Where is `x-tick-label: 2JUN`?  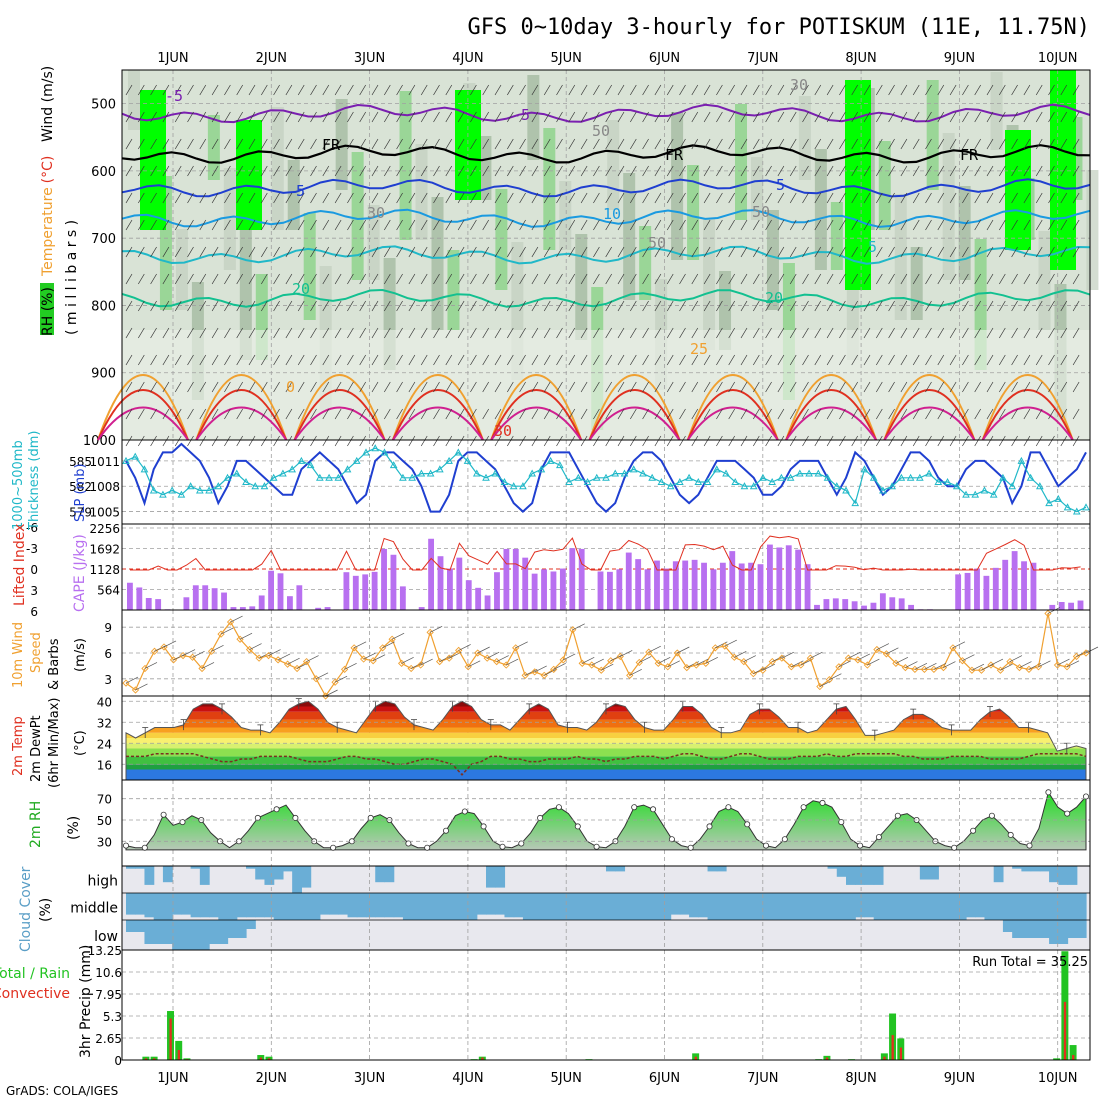 x-tick-label: 2JUN is located at coordinates (271, 1078).